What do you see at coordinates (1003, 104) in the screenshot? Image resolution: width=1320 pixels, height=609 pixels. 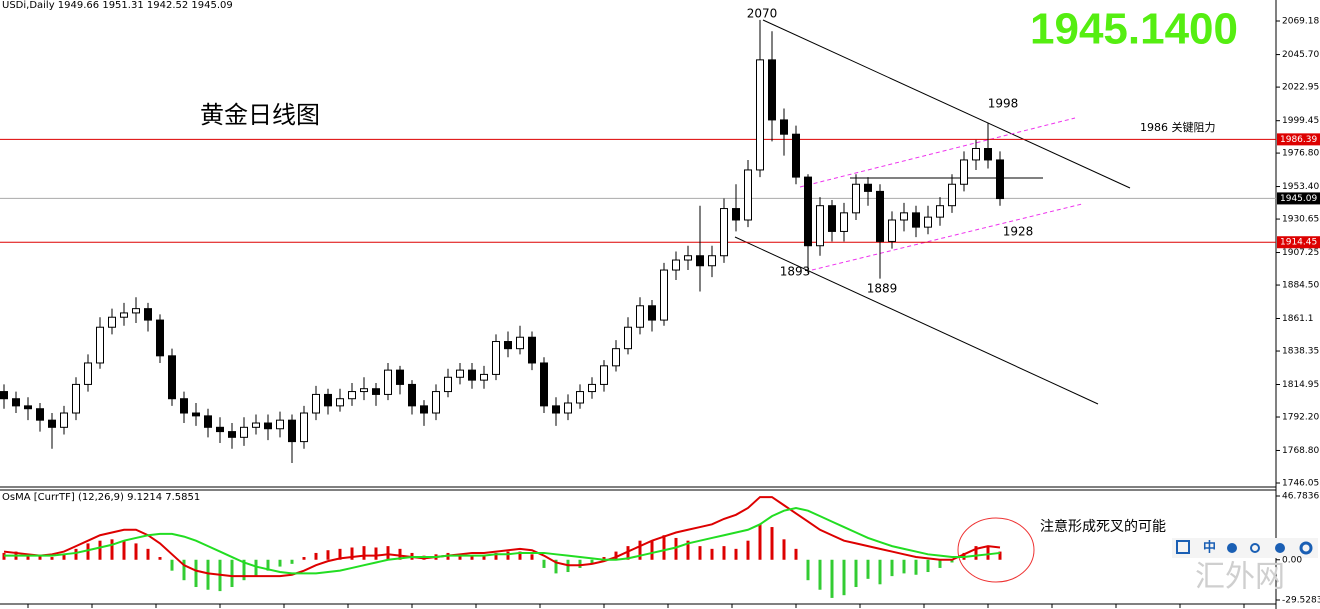 I see `annotation: 1998` at bounding box center [1003, 104].